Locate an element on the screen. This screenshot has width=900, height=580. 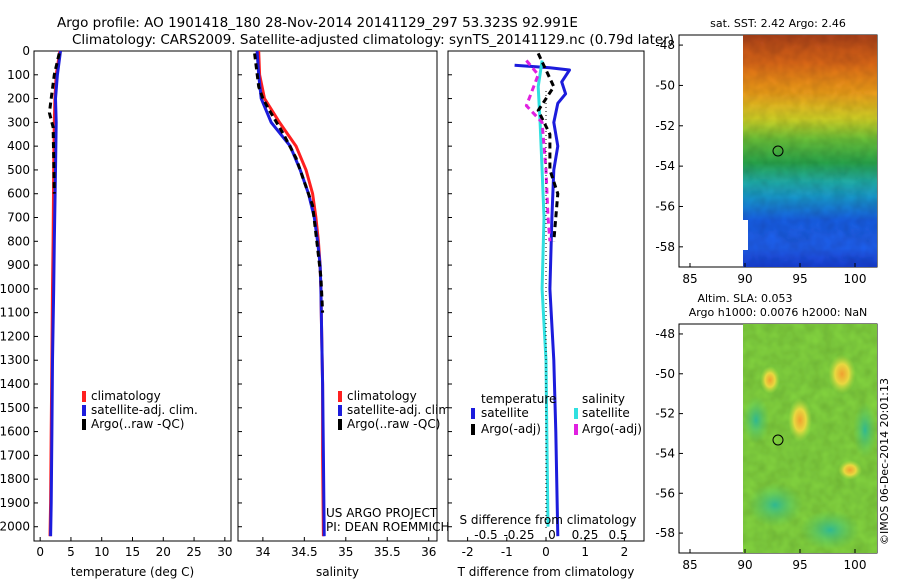
difference-legend-title: temperature is located at coordinates (518, 399).